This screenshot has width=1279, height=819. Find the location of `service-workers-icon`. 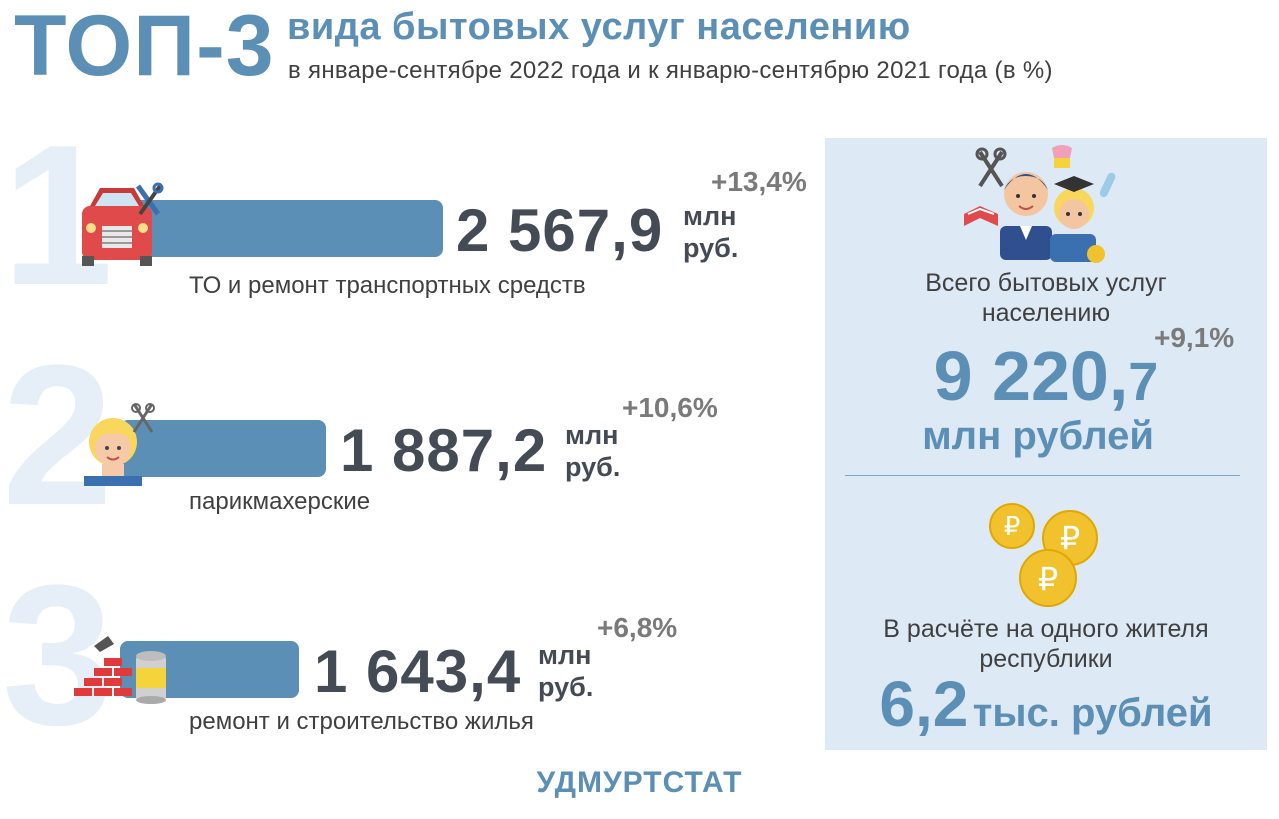

service-workers-icon is located at coordinates (1047, 206).